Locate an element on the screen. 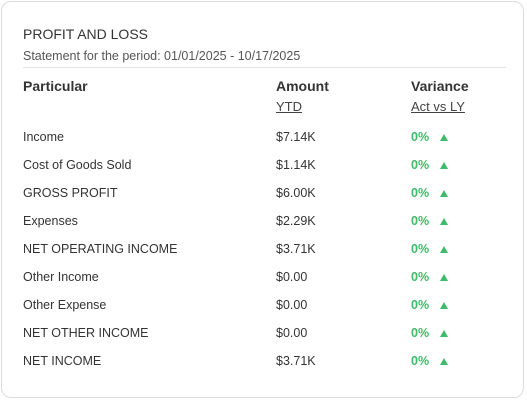 The image size is (527, 401). row-label: Expenses is located at coordinates (50, 221).